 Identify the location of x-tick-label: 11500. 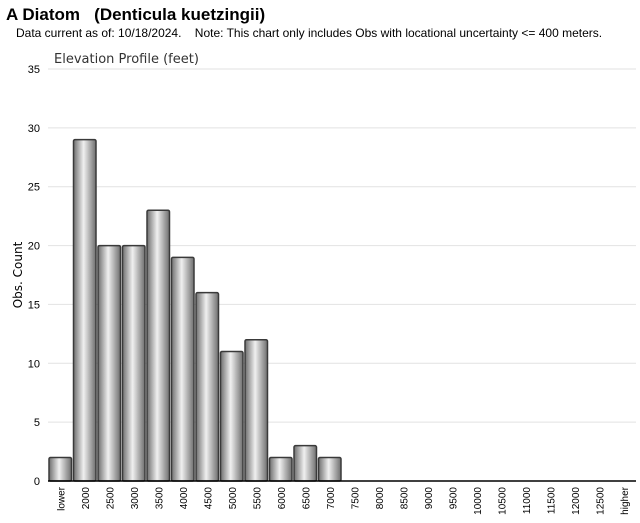
(551, 501).